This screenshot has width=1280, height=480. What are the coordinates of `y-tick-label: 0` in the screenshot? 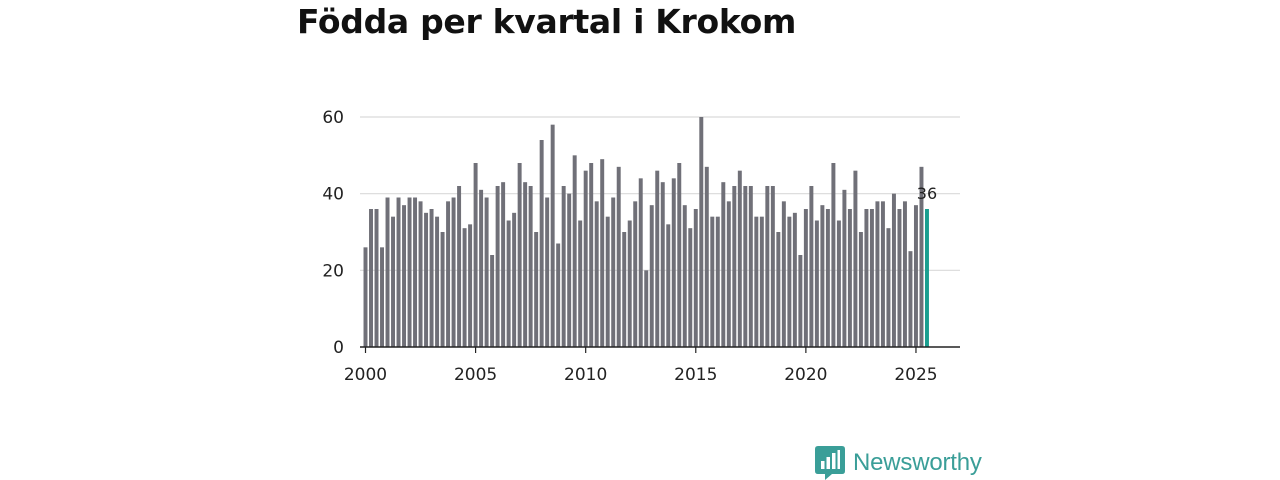 It's located at (338, 348).